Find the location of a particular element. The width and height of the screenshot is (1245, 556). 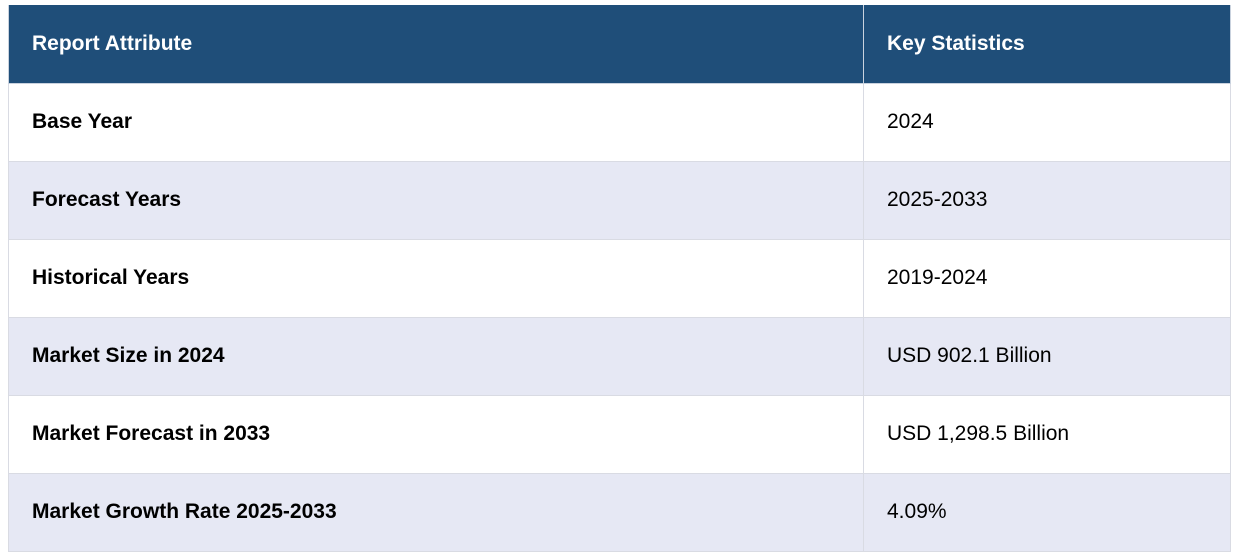

table-header-row: Report Attribute Key Statistics is located at coordinates (619, 44).